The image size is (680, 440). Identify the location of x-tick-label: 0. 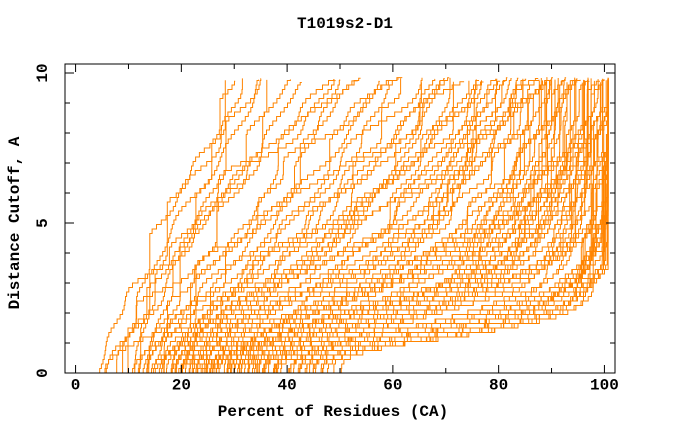
(76, 386).